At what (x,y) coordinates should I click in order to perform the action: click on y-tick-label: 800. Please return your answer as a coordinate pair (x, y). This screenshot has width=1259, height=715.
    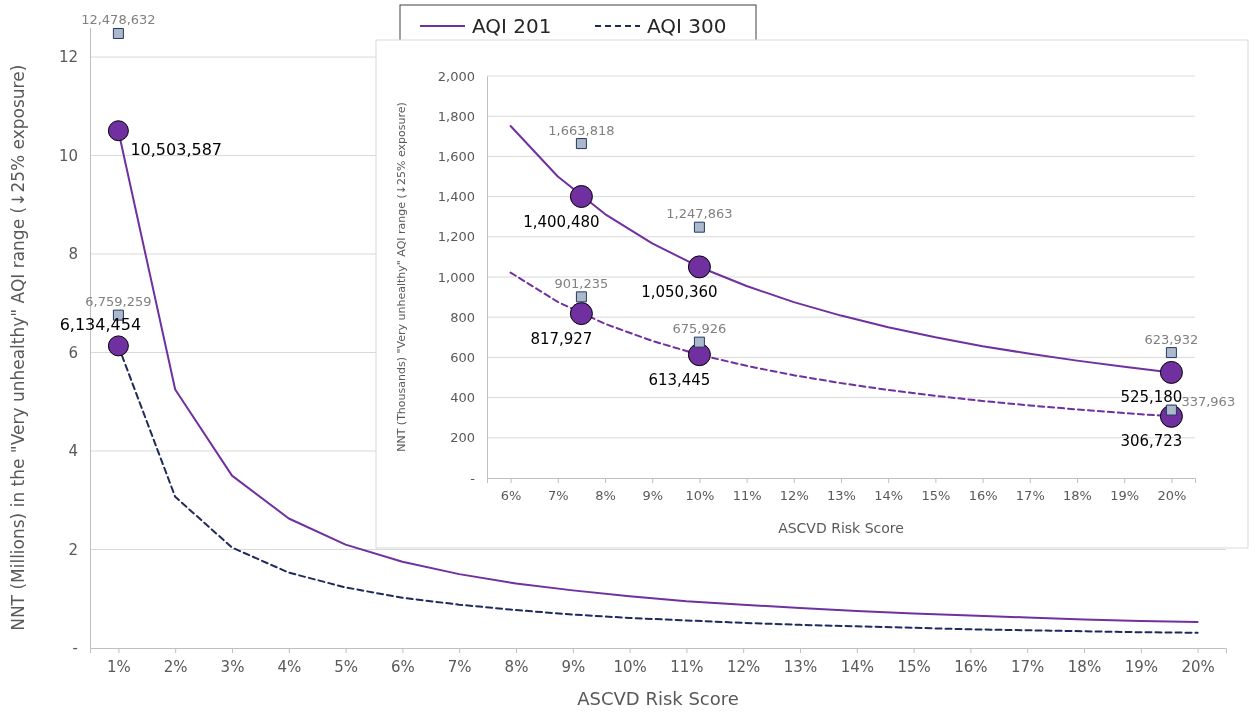
    Looking at the image, I should click on (462, 317).